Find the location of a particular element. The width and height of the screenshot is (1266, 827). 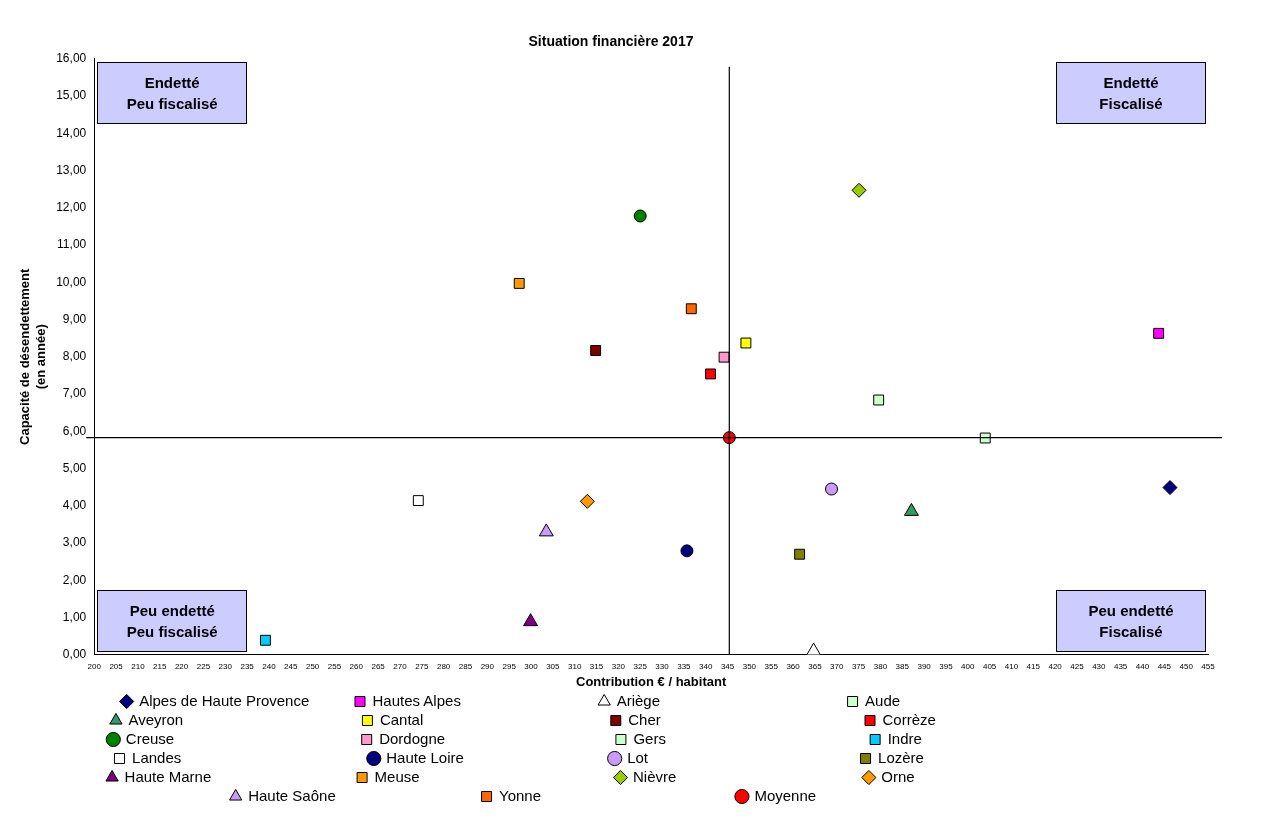

y-tick-label: 13,00 is located at coordinates (71, 169).